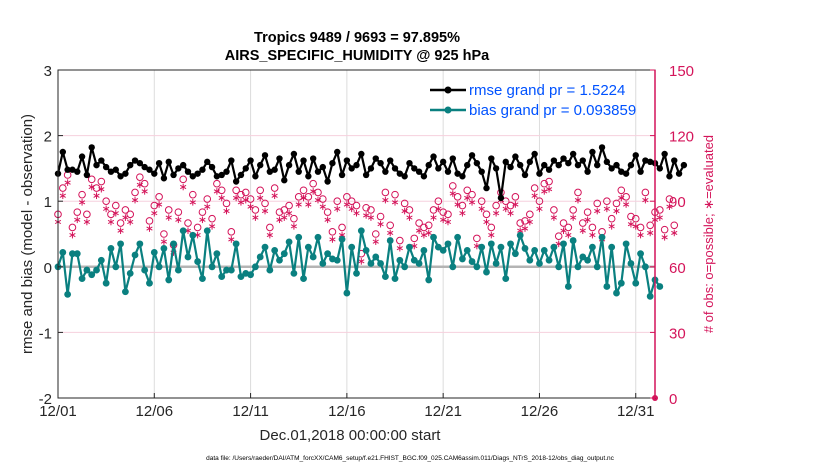 Image resolution: width=830 pixels, height=470 pixels. What do you see at coordinates (351, 435) in the screenshot?
I see `x-axis-label: Dec.01,2018 00:00:00 start` at bounding box center [351, 435].